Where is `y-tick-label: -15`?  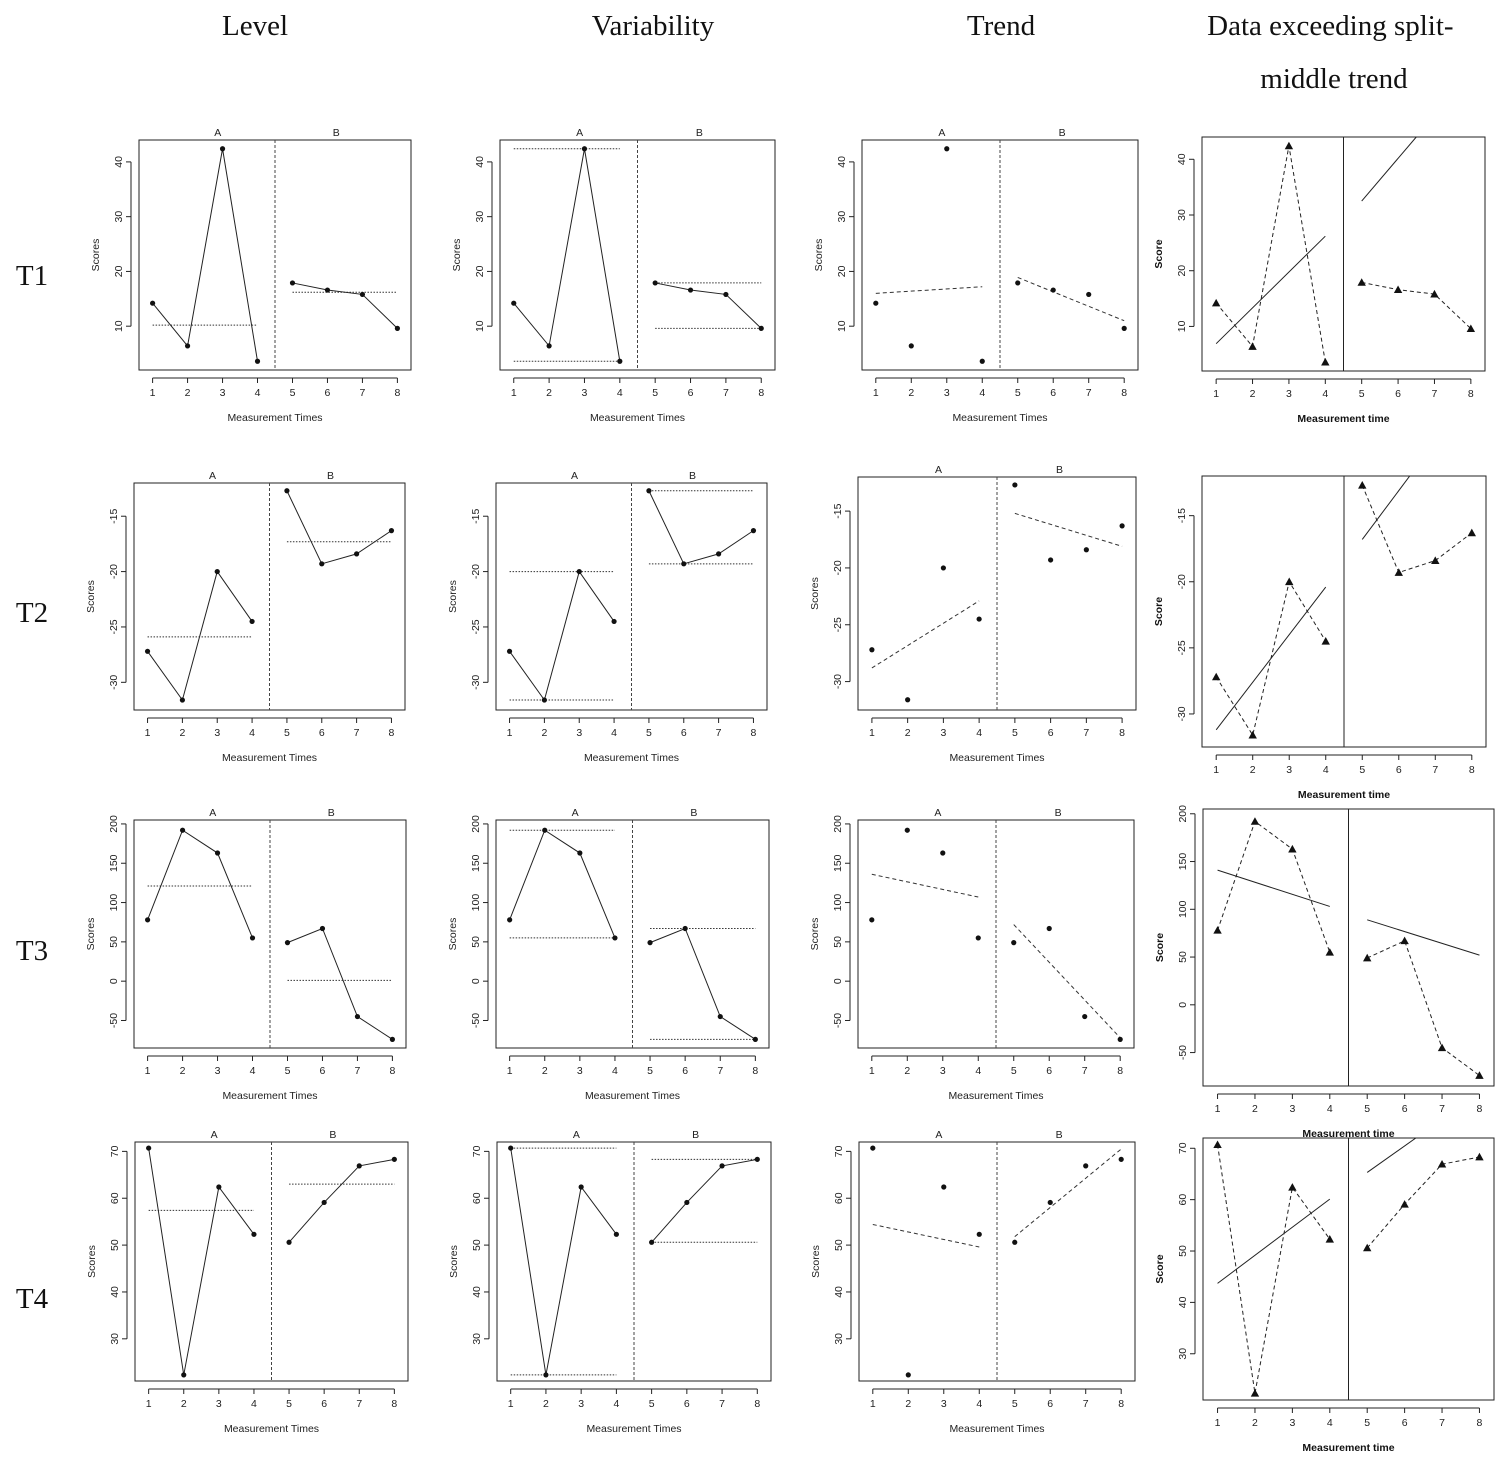 y-tick-label: -15 is located at coordinates (1182, 515).